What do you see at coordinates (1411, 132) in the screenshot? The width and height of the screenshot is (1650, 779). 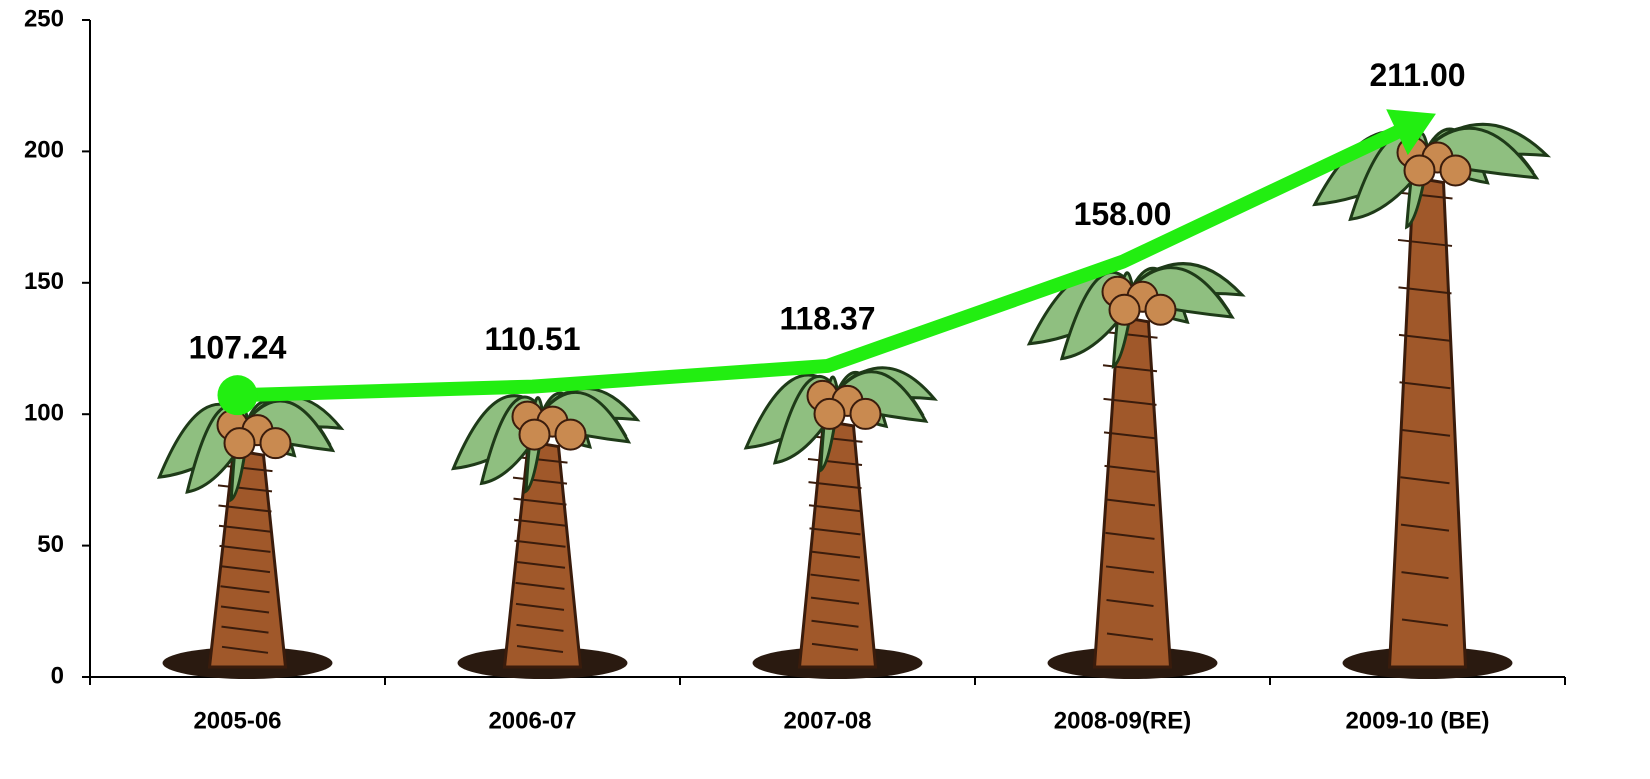 I see `arrow-head` at bounding box center [1411, 132].